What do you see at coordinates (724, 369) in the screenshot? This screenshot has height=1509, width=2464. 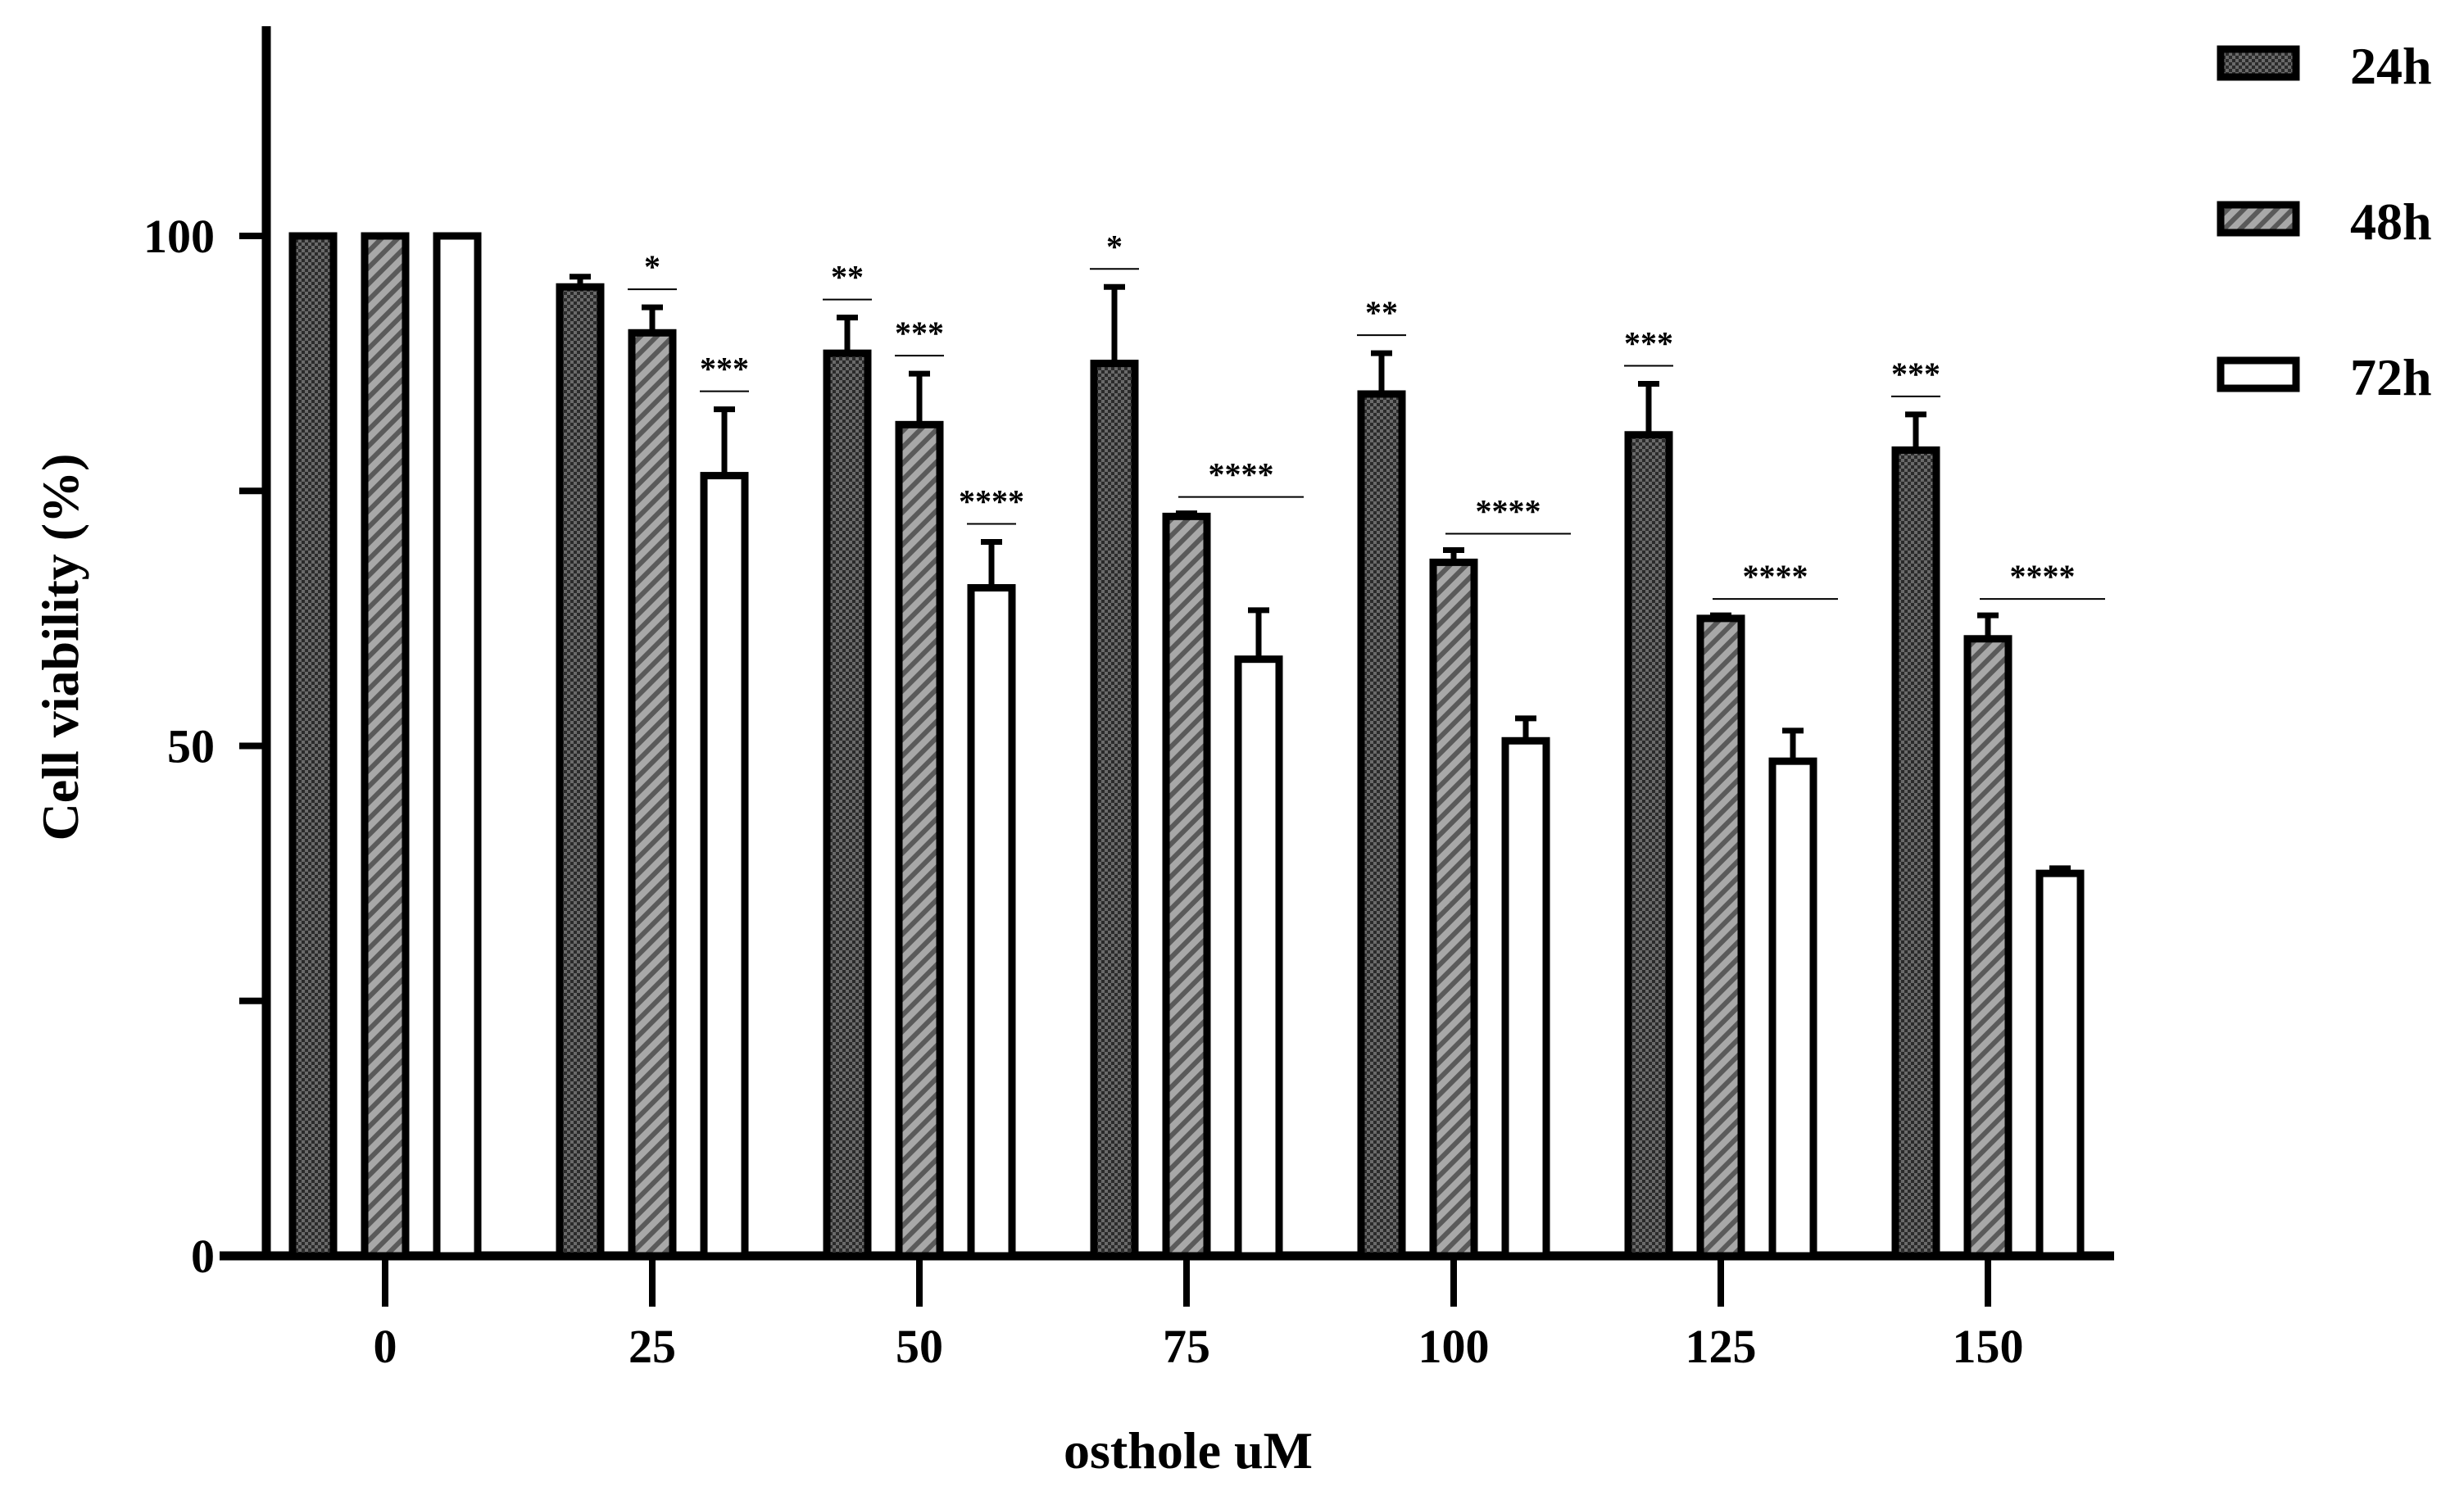 I see `sig-label-72h-25: ***` at bounding box center [724, 369].